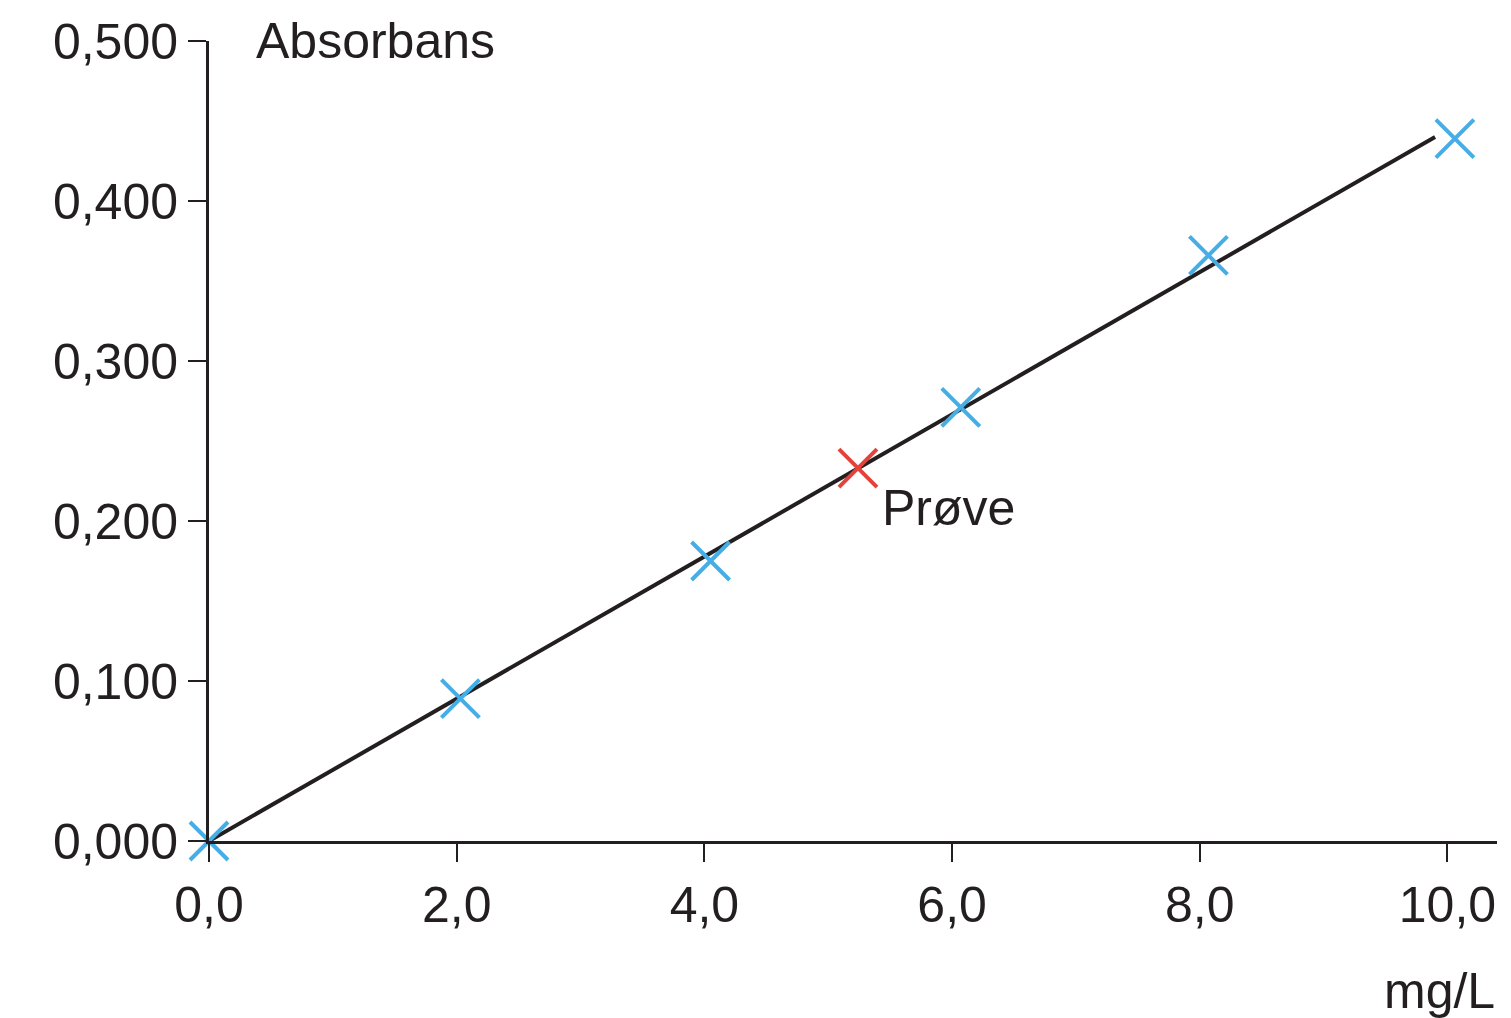 The height and width of the screenshot is (1018, 1511). I want to click on x-tick-label: 8,0, so click(1200, 905).